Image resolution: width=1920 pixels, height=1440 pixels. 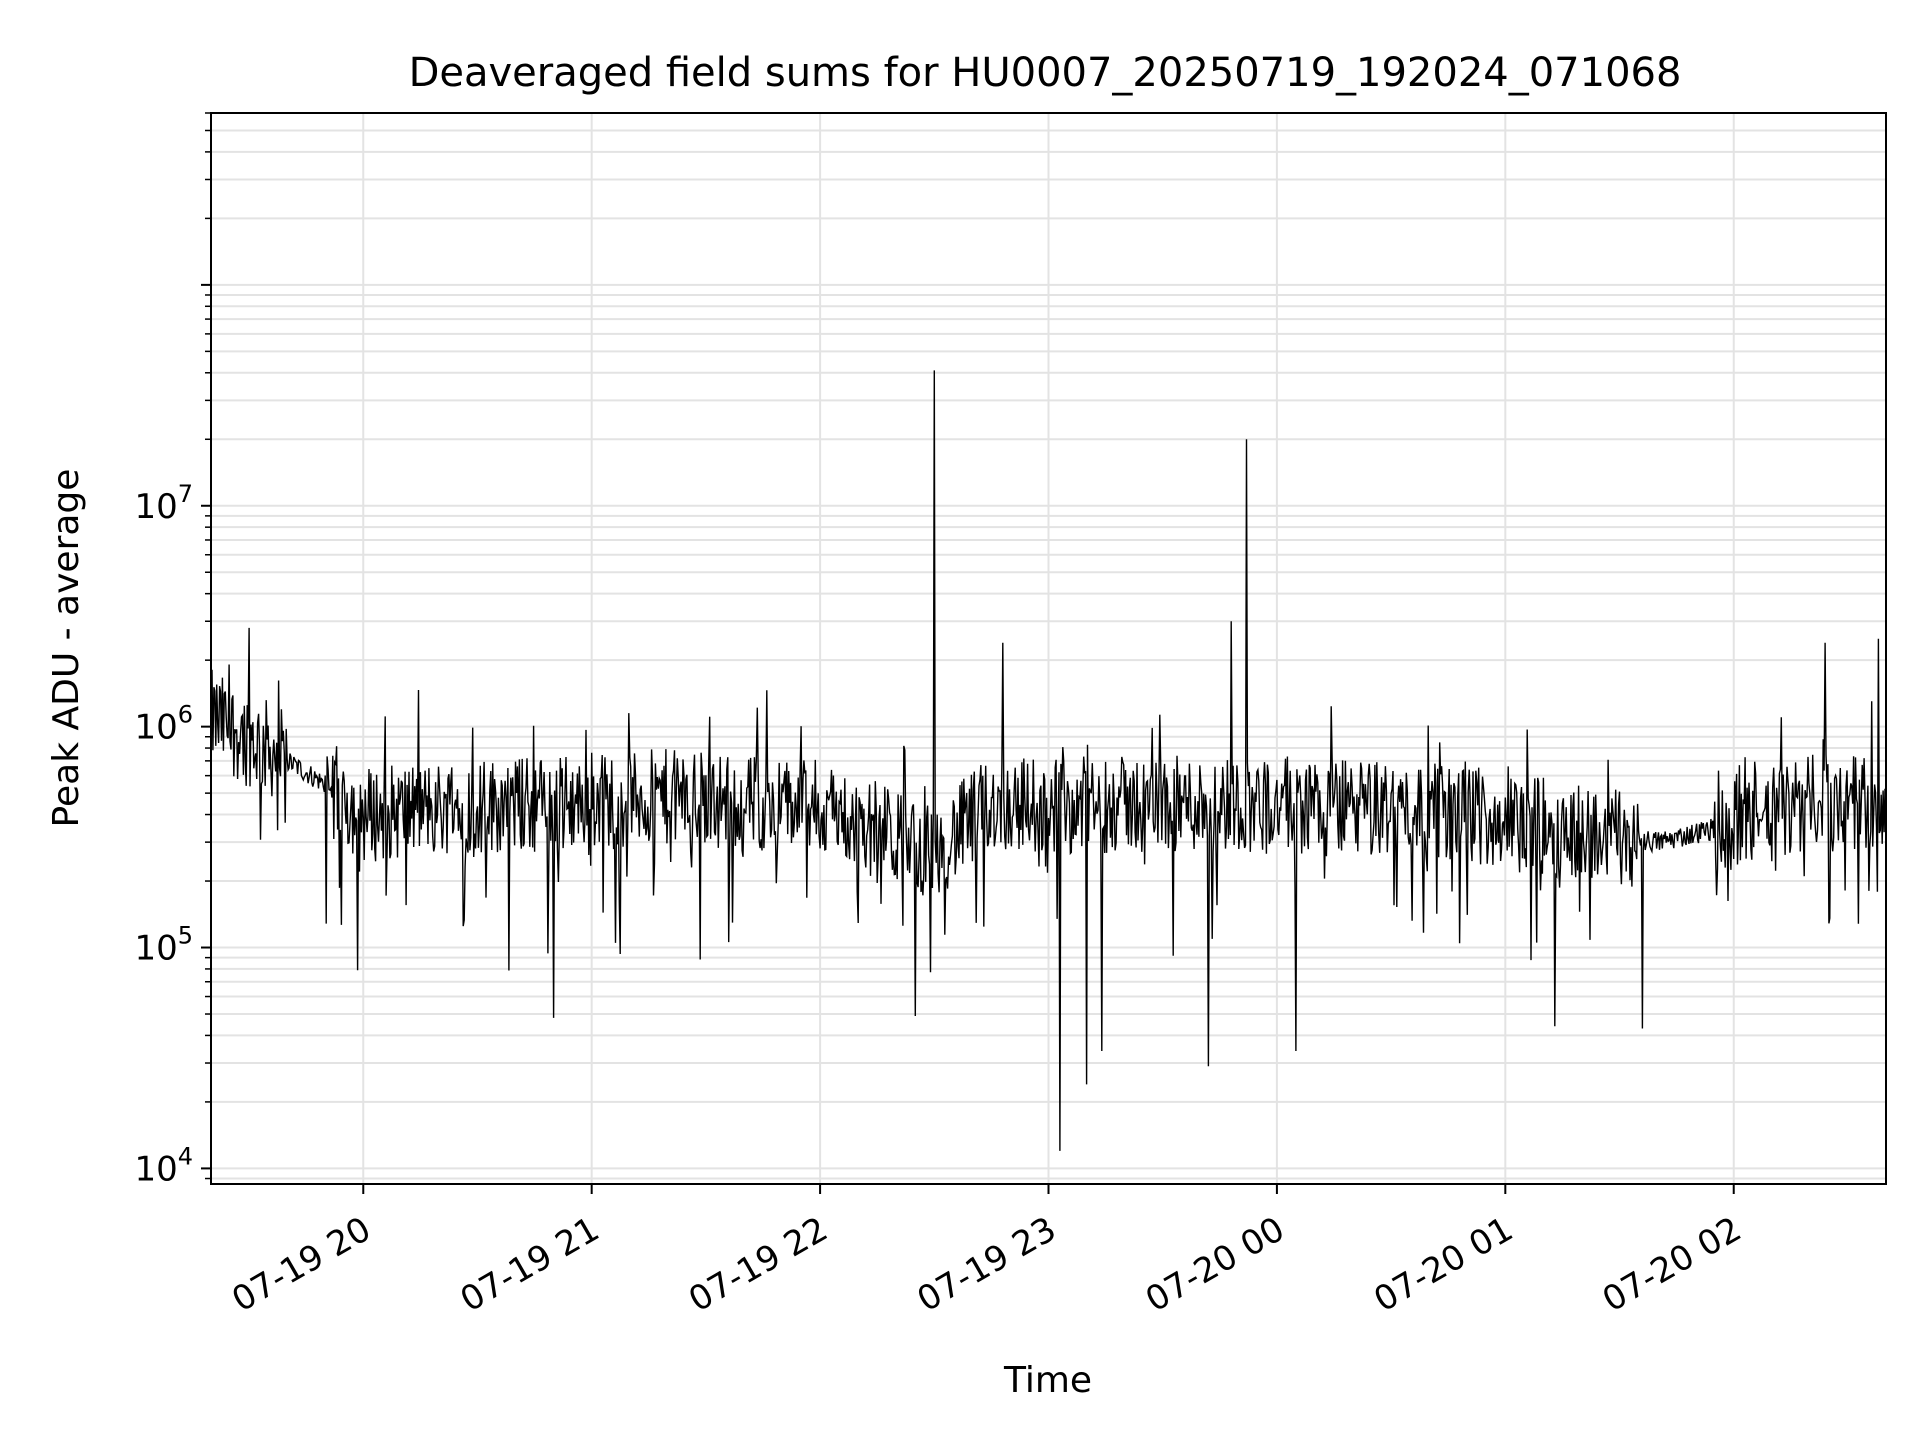 What do you see at coordinates (301, 1264) in the screenshot?
I see `x-tick-label: 07-19 20` at bounding box center [301, 1264].